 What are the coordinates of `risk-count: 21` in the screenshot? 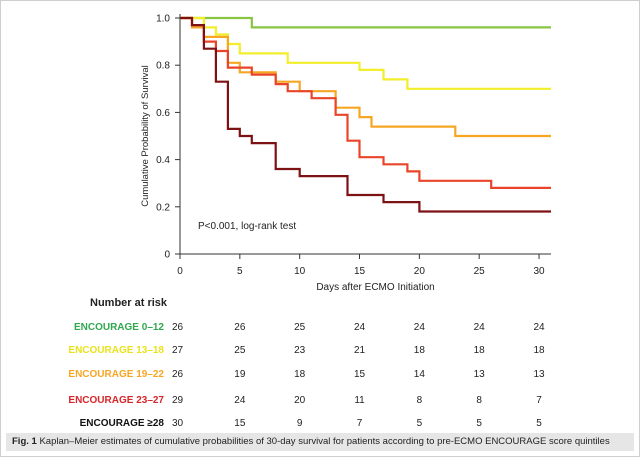 It's located at (359, 350).